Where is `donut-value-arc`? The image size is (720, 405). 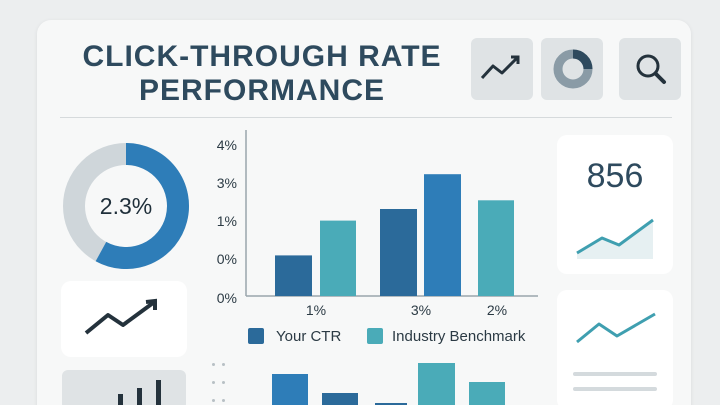 donut-value-arc is located at coordinates (142, 206).